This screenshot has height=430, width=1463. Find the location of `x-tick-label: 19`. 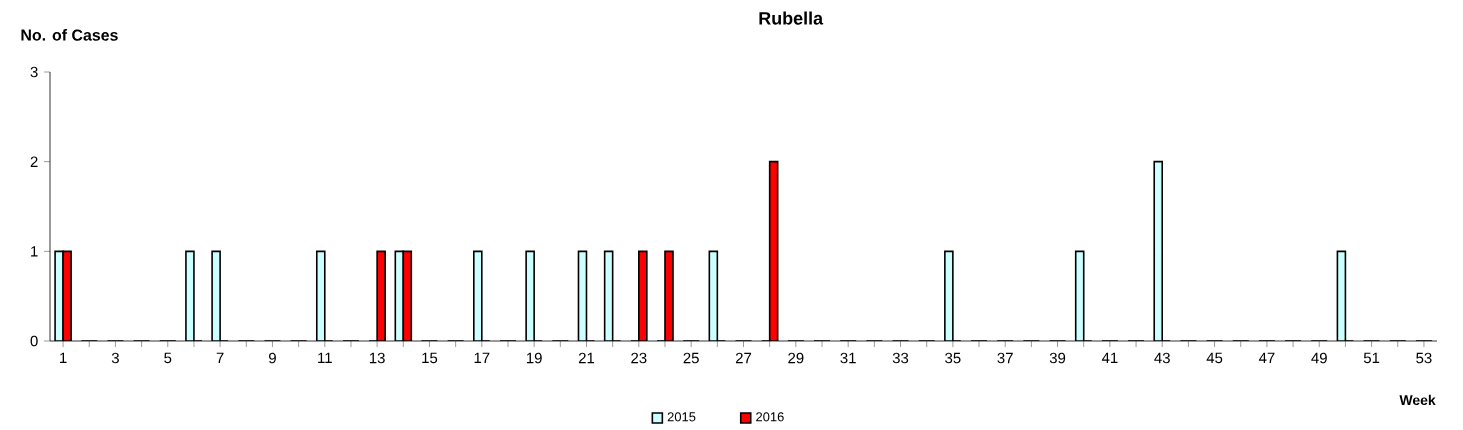

x-tick-label: 19 is located at coordinates (534, 358).